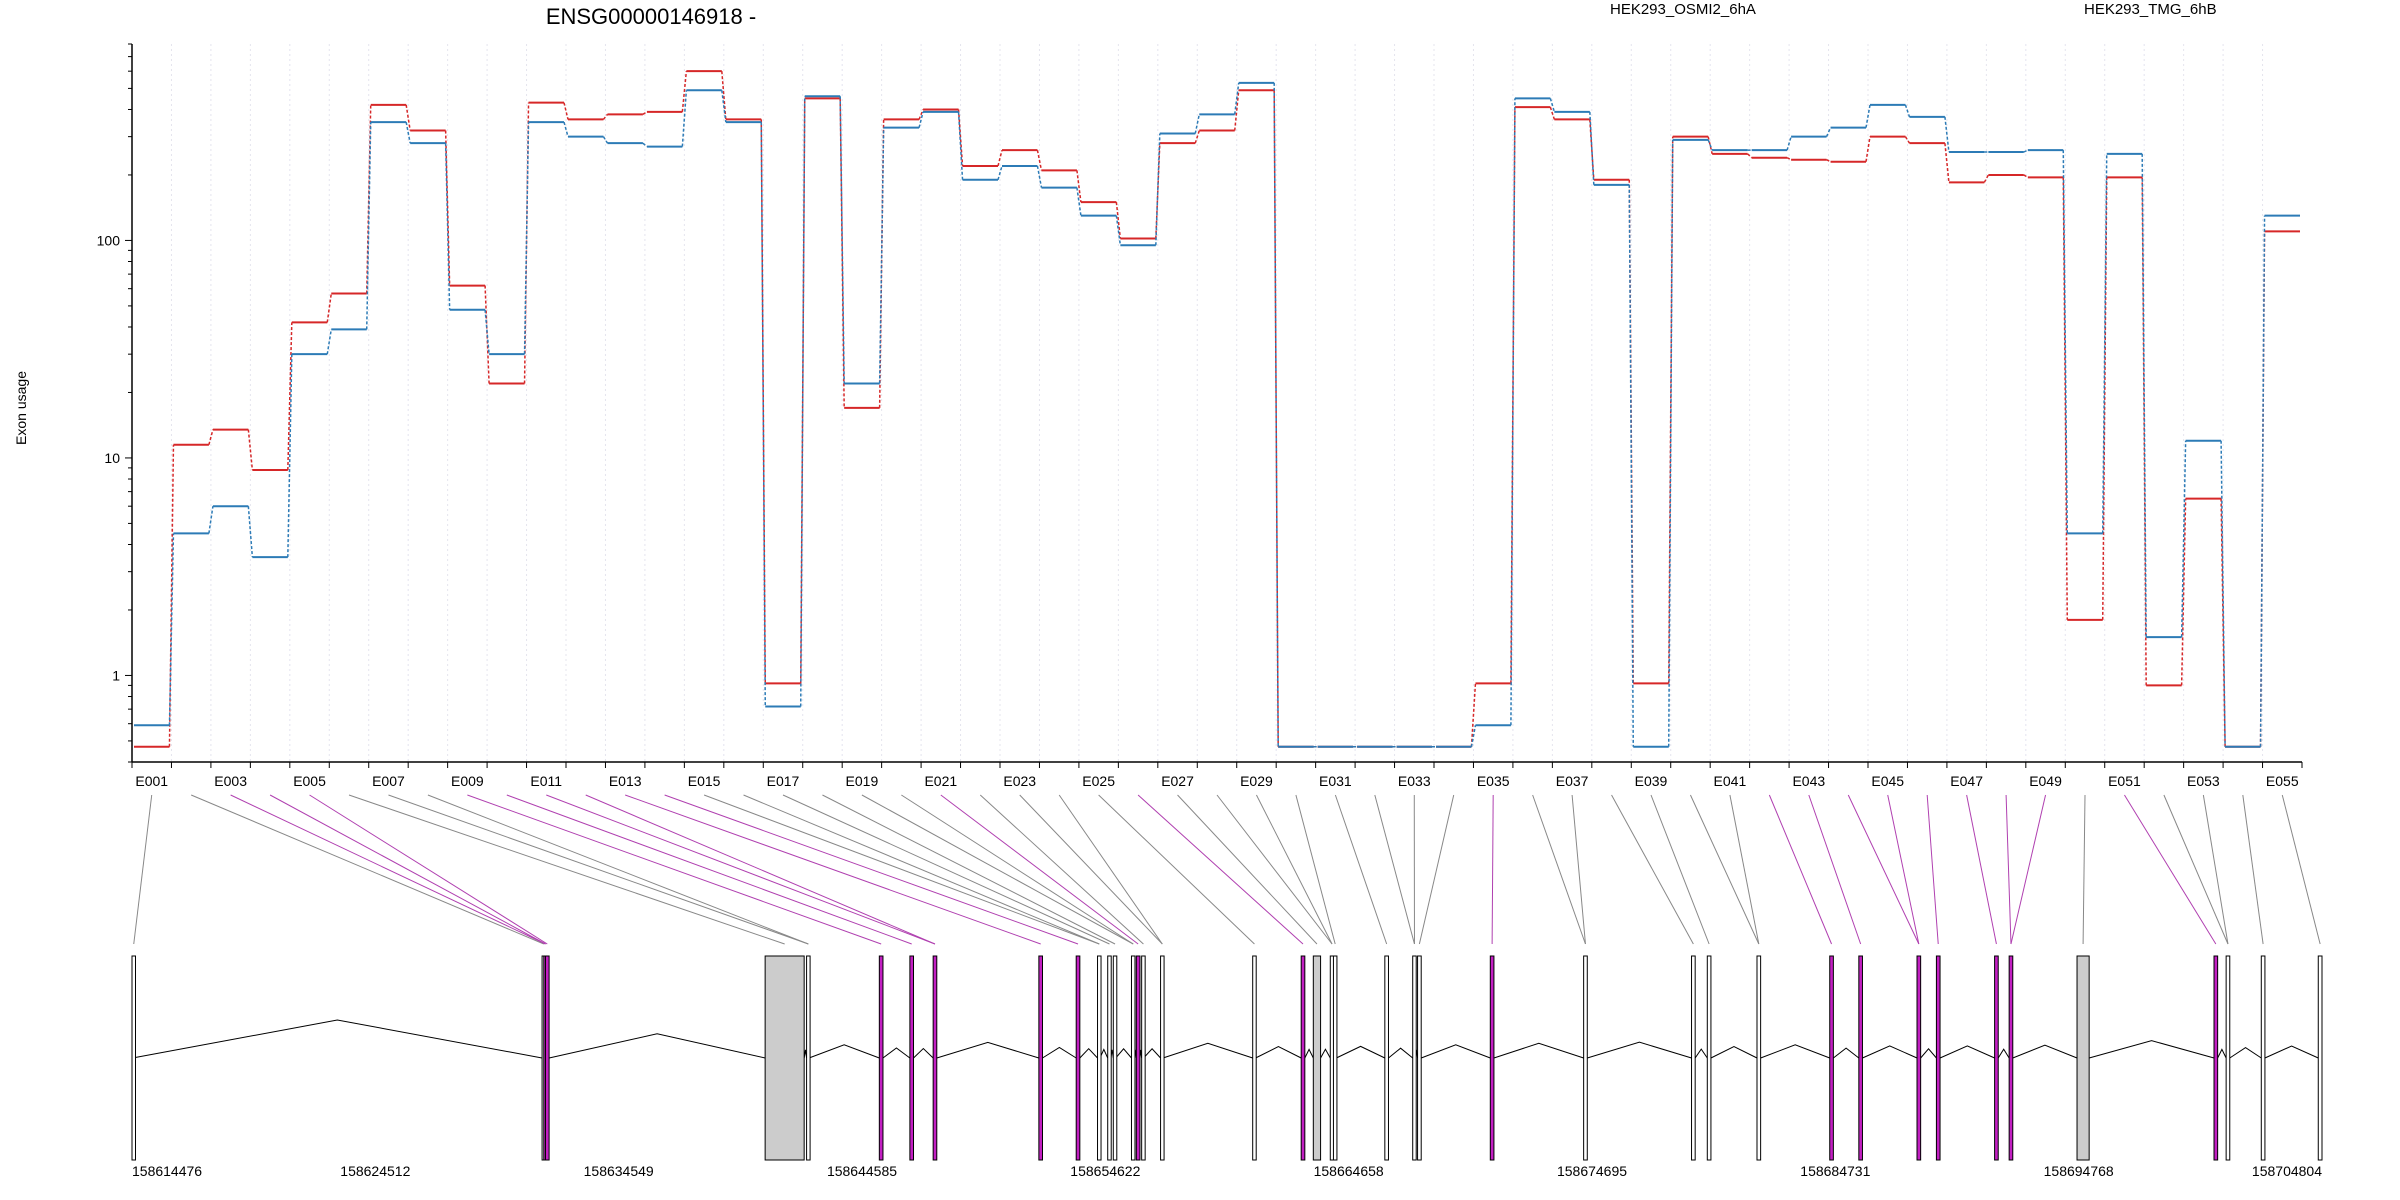 Image resolution: width=2400 pixels, height=1200 pixels. What do you see at coordinates (1098, 781) in the screenshot?
I see `x-tick-label: E025` at bounding box center [1098, 781].